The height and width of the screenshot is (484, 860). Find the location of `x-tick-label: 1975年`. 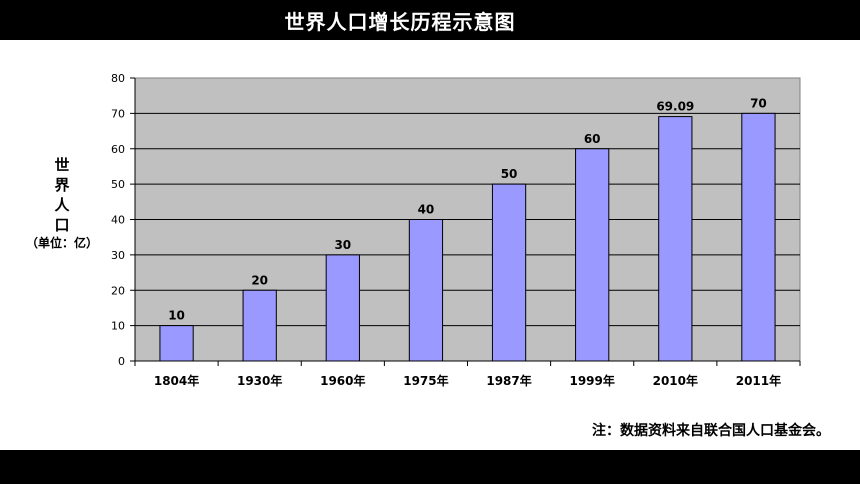

x-tick-label: 1975年 is located at coordinates (425, 380).